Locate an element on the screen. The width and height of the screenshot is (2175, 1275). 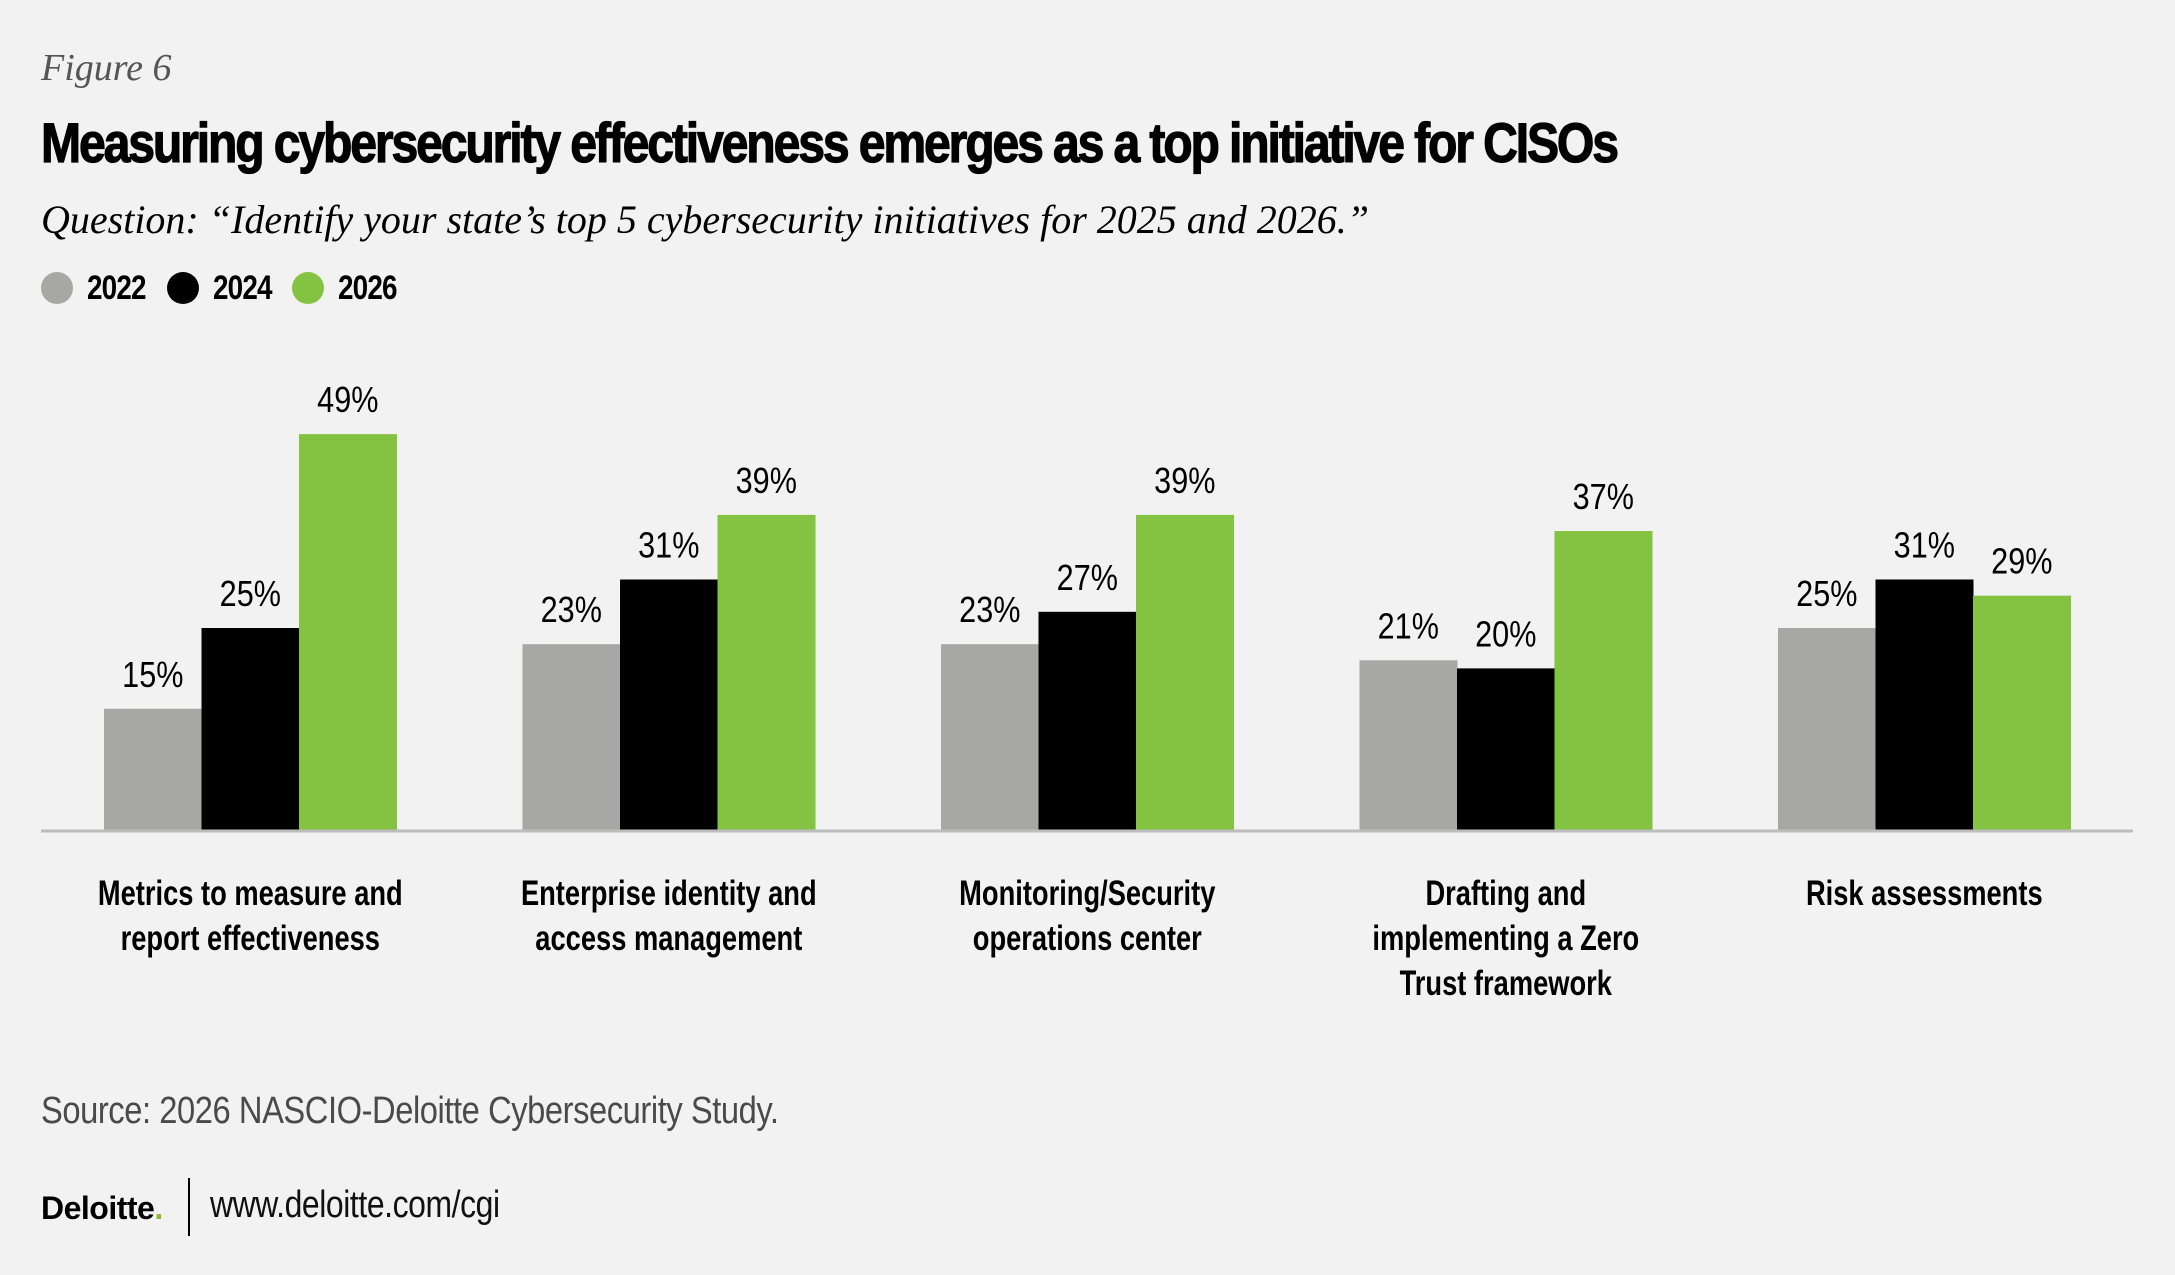
value-label-2024-cat4: 20% is located at coordinates (1505, 635).